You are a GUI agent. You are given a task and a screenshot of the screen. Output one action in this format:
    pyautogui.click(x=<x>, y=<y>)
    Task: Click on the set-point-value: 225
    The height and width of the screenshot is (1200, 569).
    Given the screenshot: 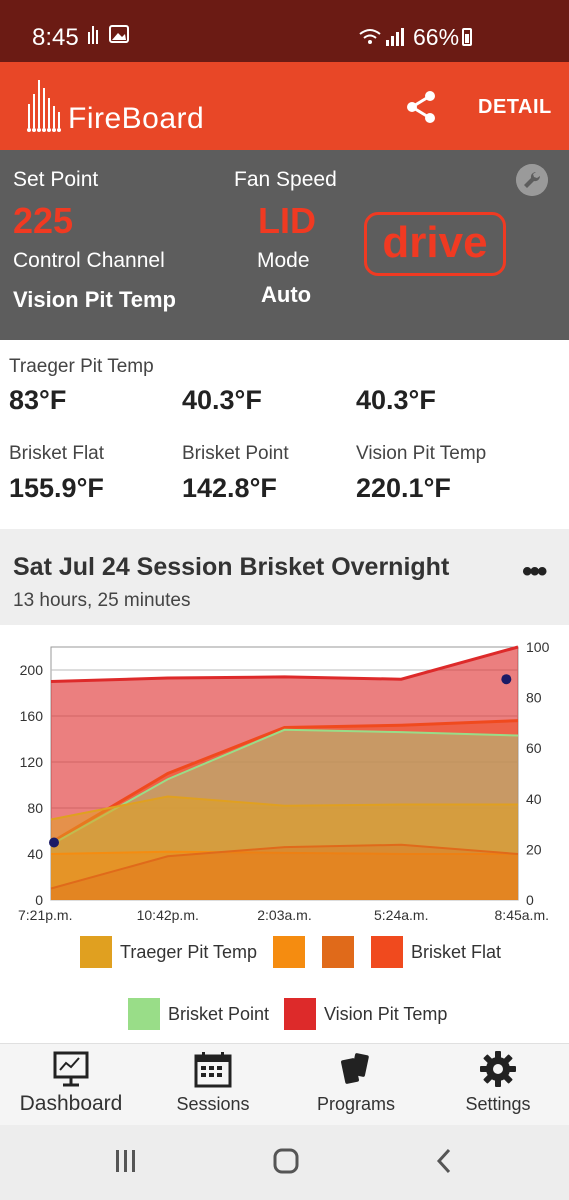 What is the action you would take?
    pyautogui.click(x=43, y=220)
    